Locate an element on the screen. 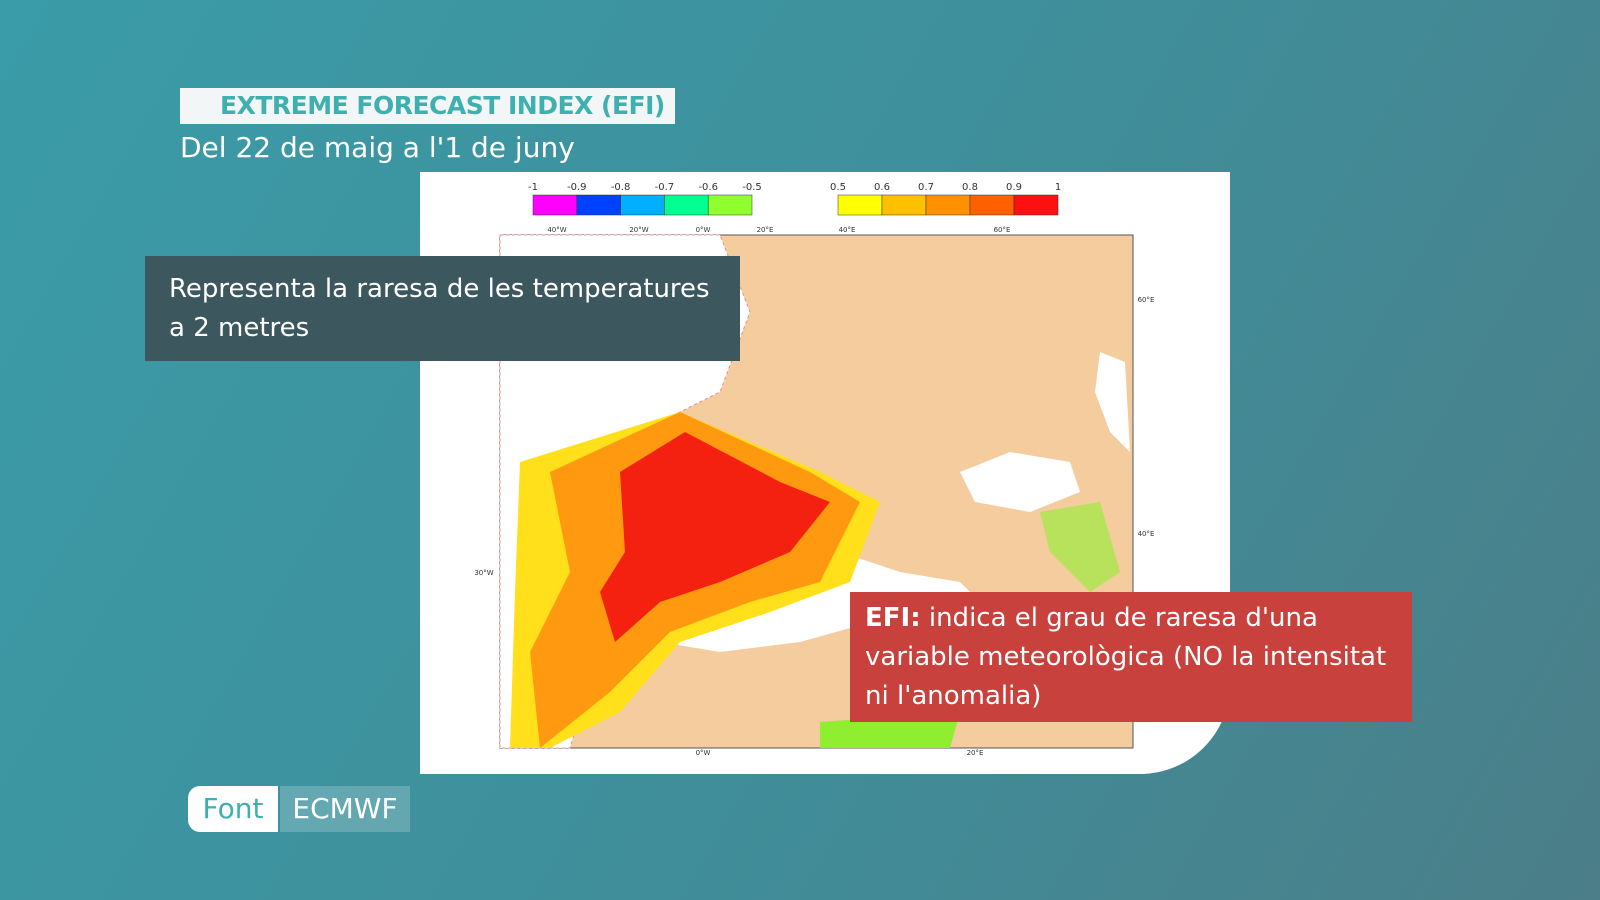  subtitle: Del 22 de maig a l'1 de juny is located at coordinates (377, 147).